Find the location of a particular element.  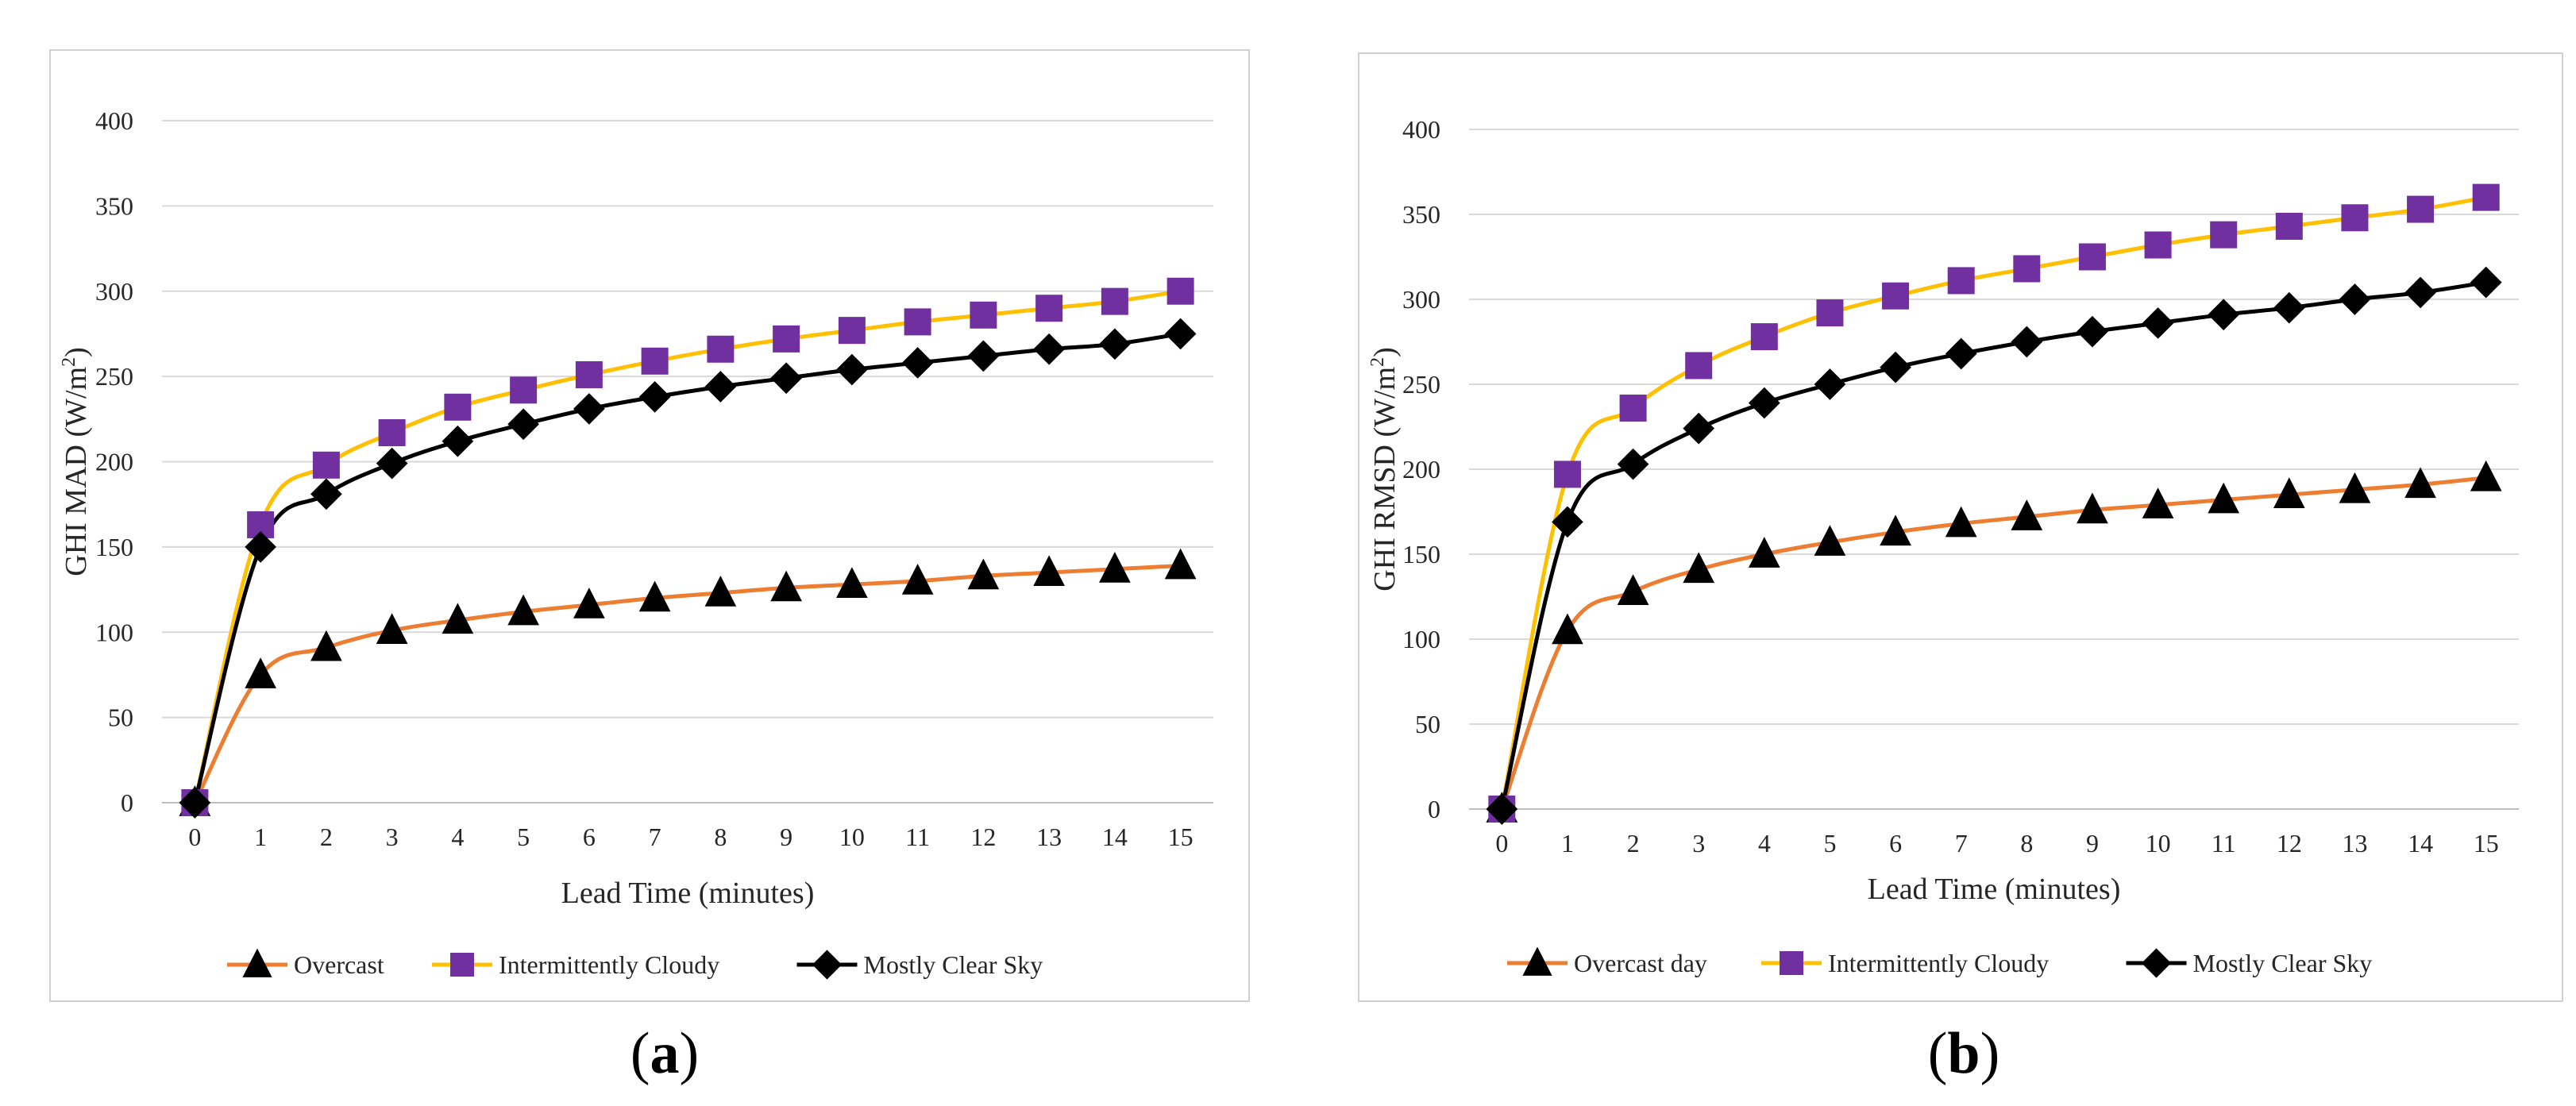

chart-a-x-tick-label: 2 is located at coordinates (326, 837).